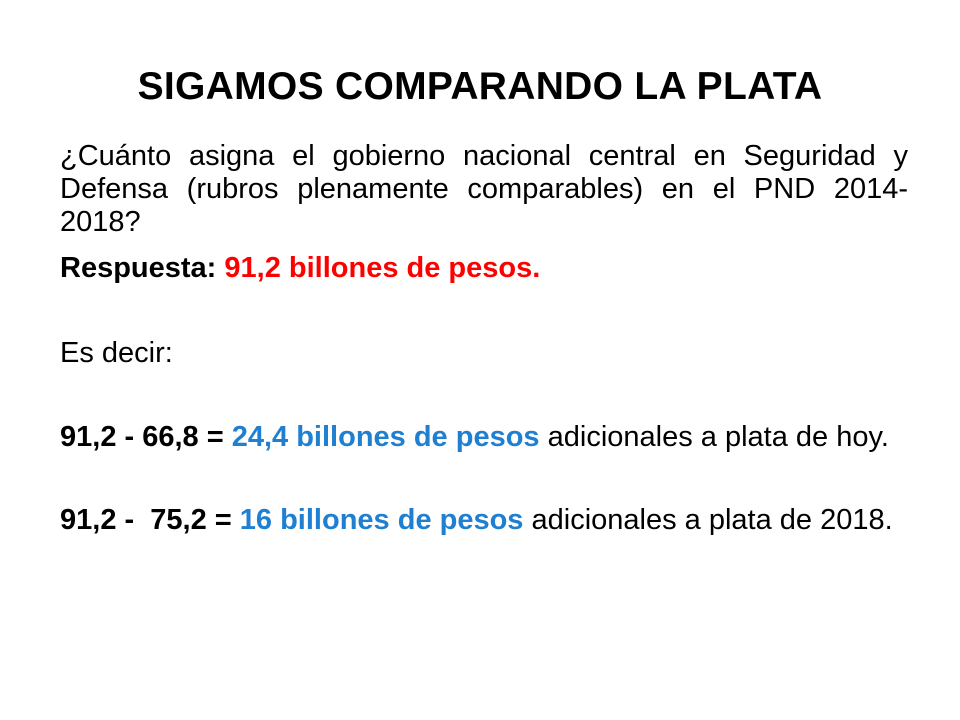  I want to click on es-decir-text: Es decir:, so click(116, 353).